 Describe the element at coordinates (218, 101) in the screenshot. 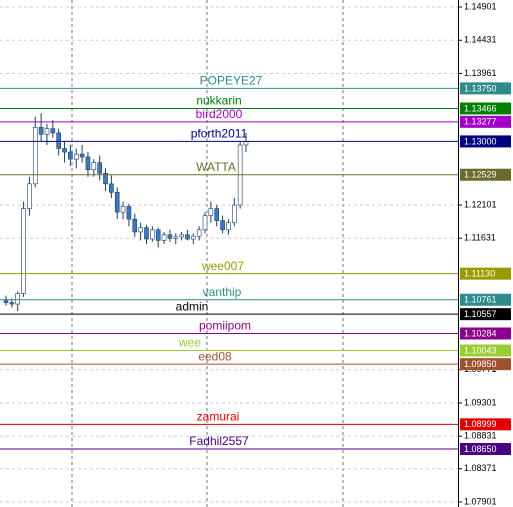

I see `level-name: nukkarin` at that location.